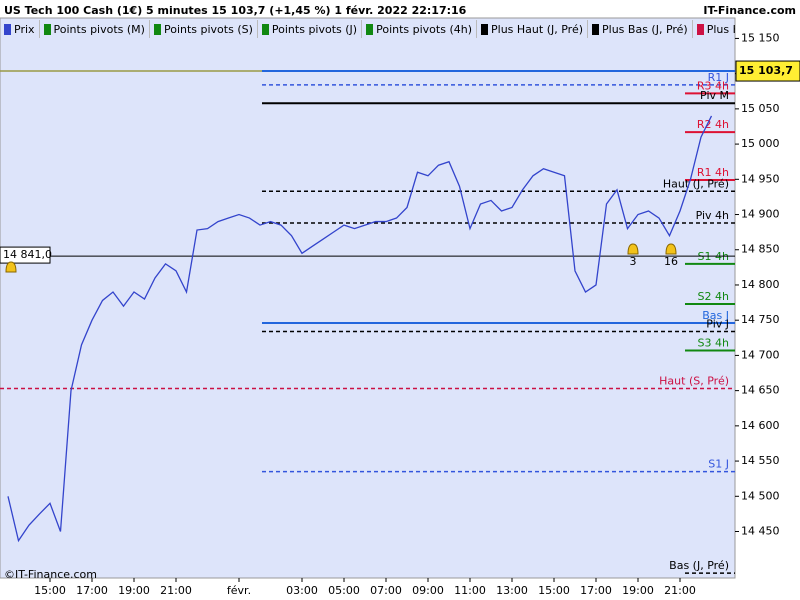 The height and width of the screenshot is (600, 800). Describe the element at coordinates (696, 183) in the screenshot. I see `level-label: Haut (J, Pré)` at that location.